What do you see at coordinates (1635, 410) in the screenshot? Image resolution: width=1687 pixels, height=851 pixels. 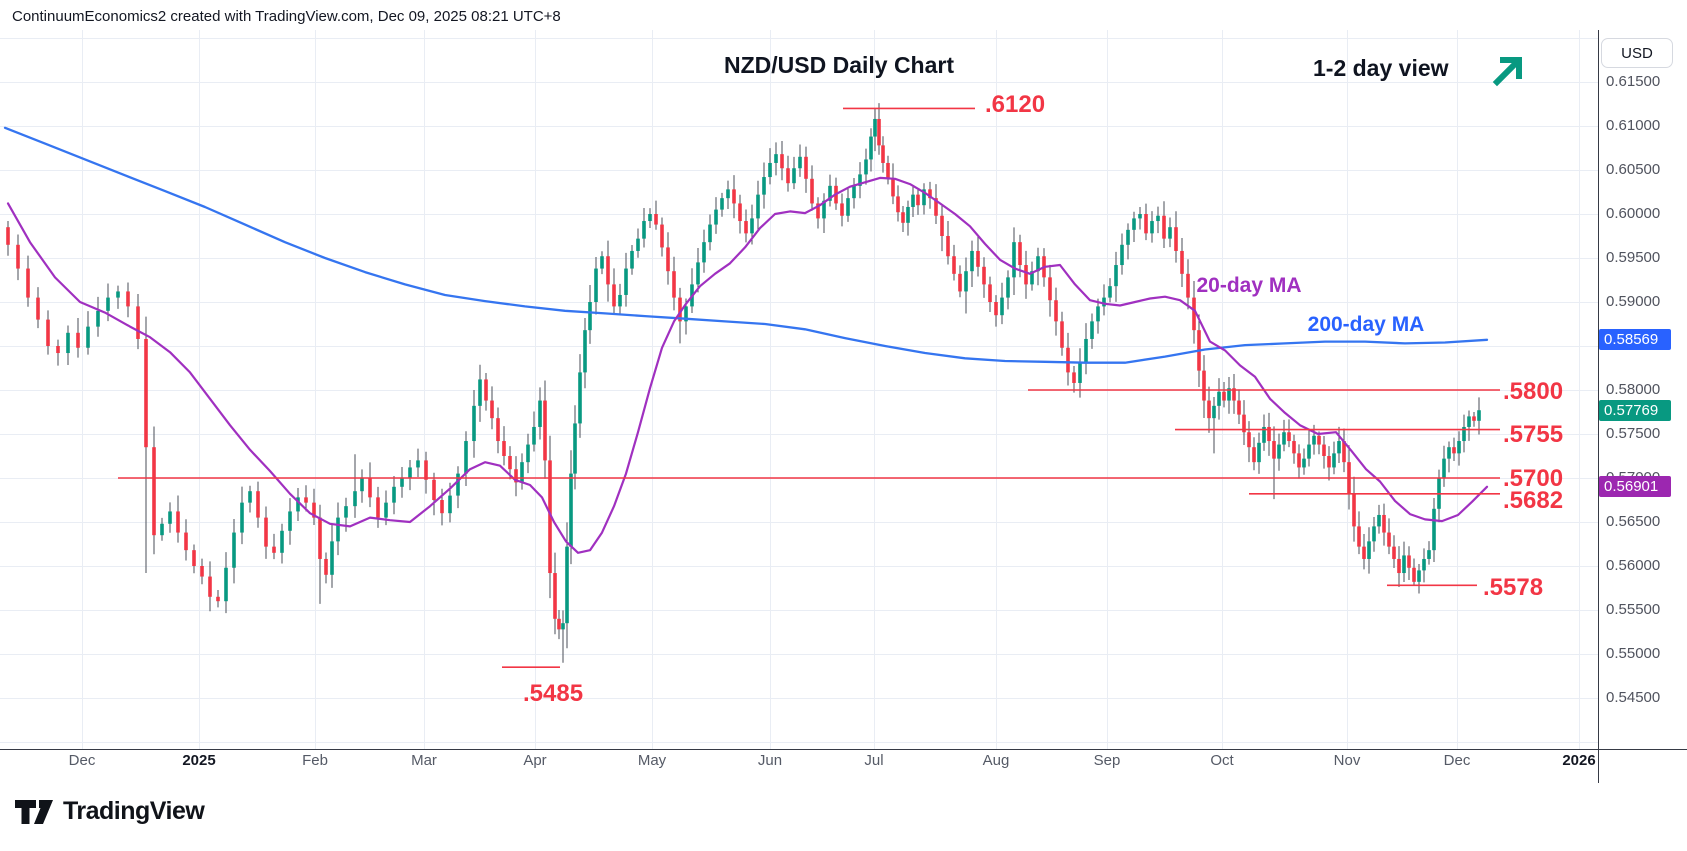 I see `price-badge: 0.57769` at bounding box center [1635, 410].